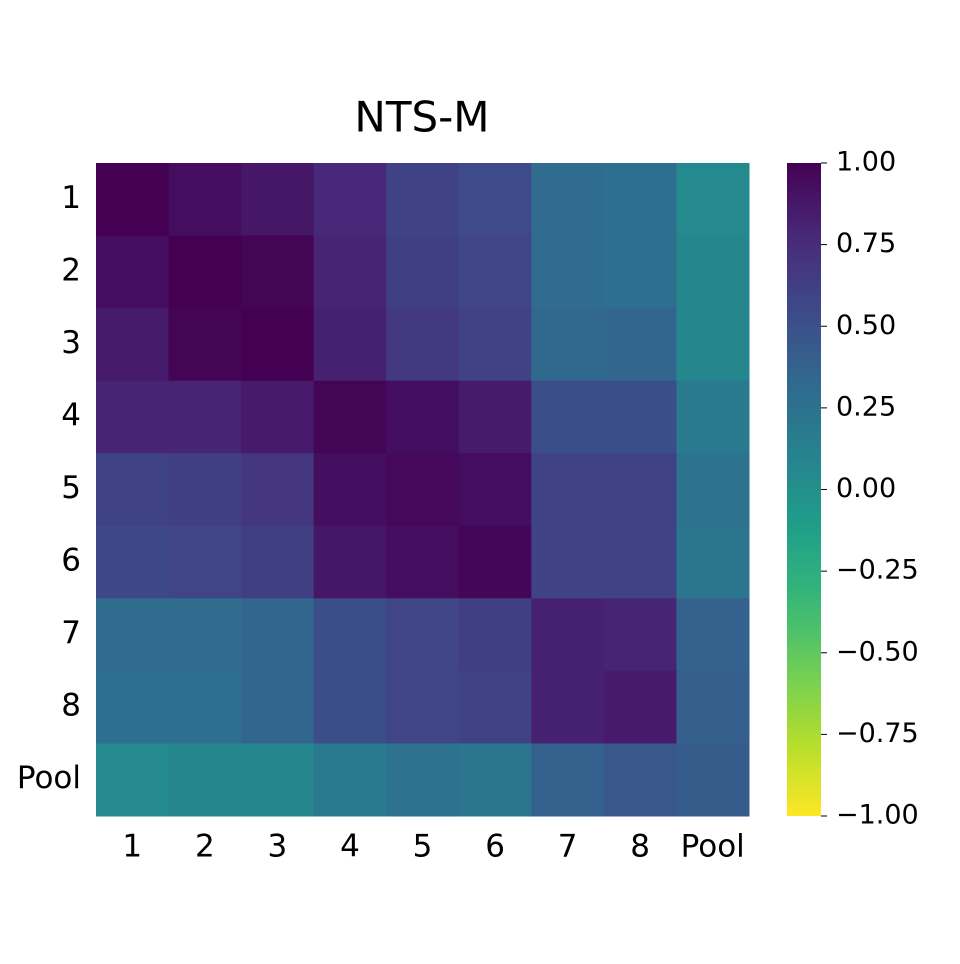 Image resolution: width=960 pixels, height=964 pixels. I want to click on x-tick-label: 6, so click(495, 847).